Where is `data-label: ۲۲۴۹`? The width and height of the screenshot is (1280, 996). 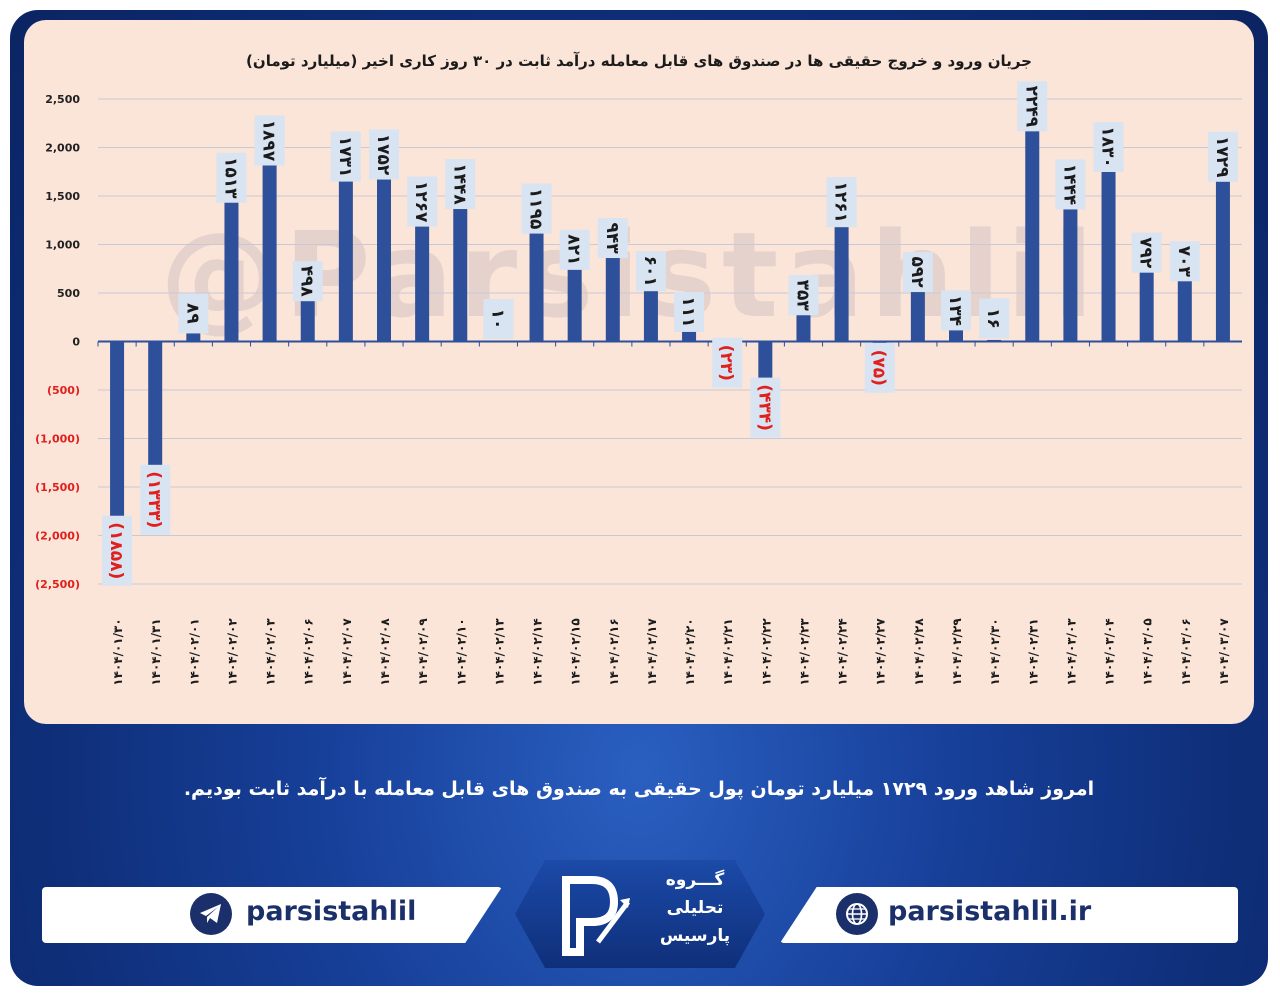
data-label: ۲۲۴۹ is located at coordinates (1031, 107).